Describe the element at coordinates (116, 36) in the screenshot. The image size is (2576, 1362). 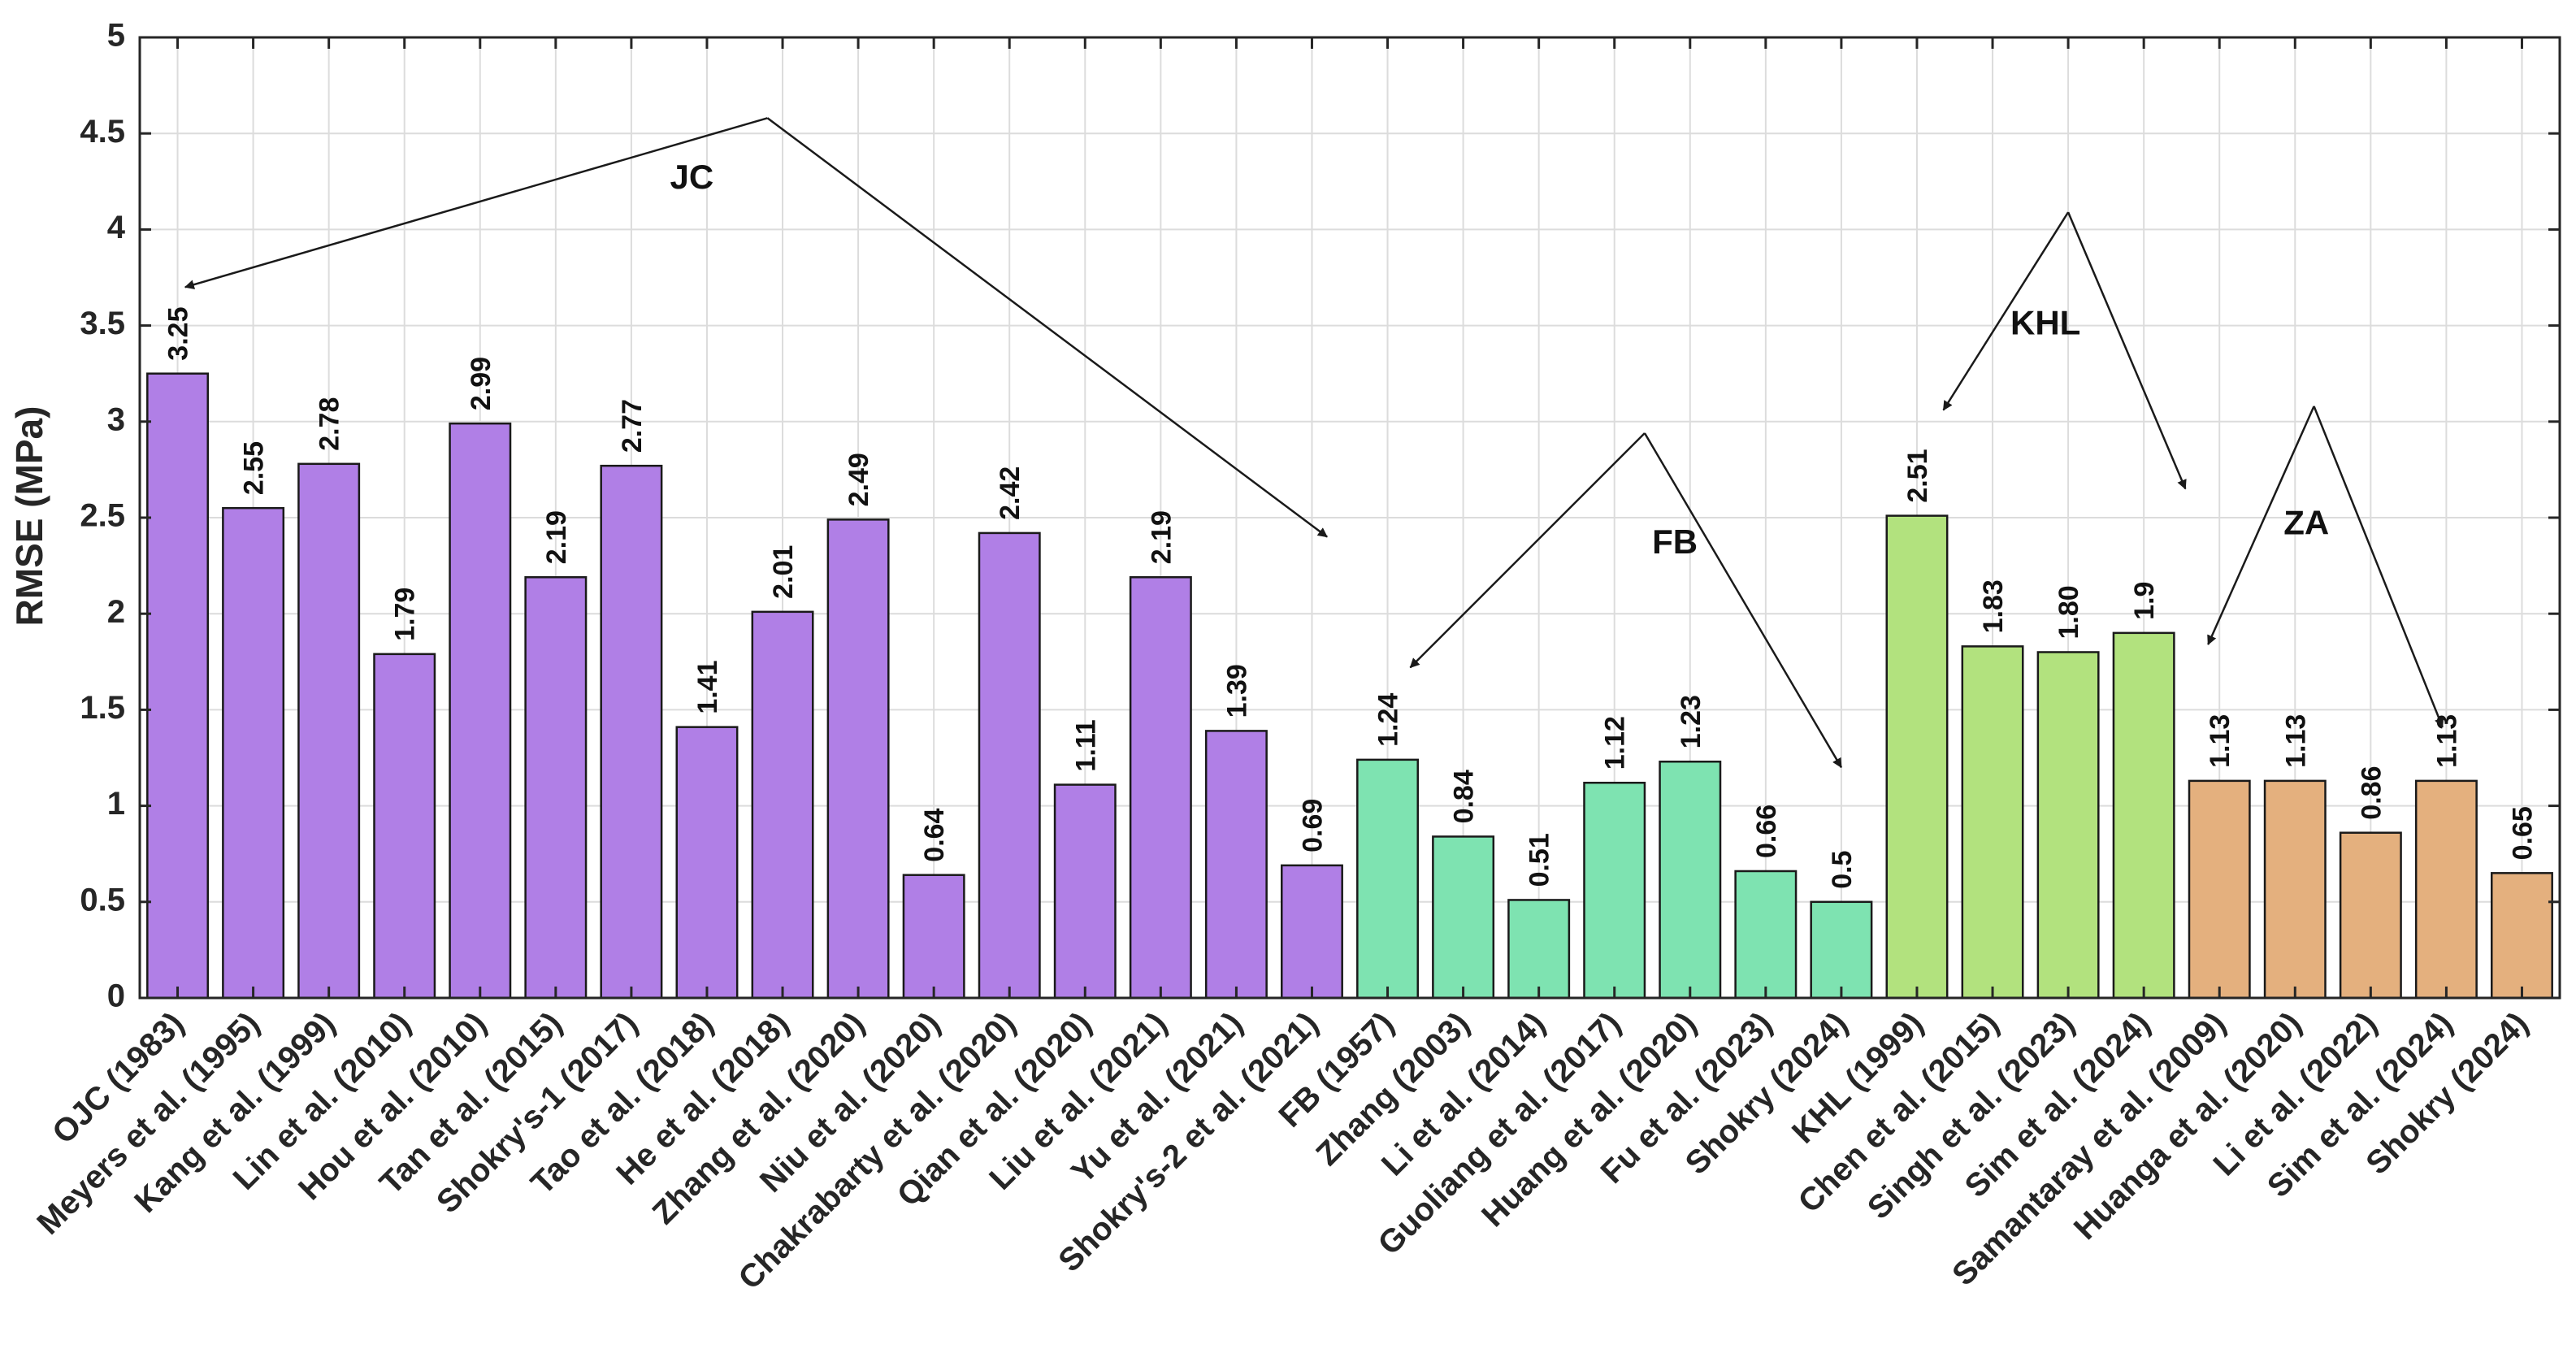
I see `y-tick-label: 5` at that location.